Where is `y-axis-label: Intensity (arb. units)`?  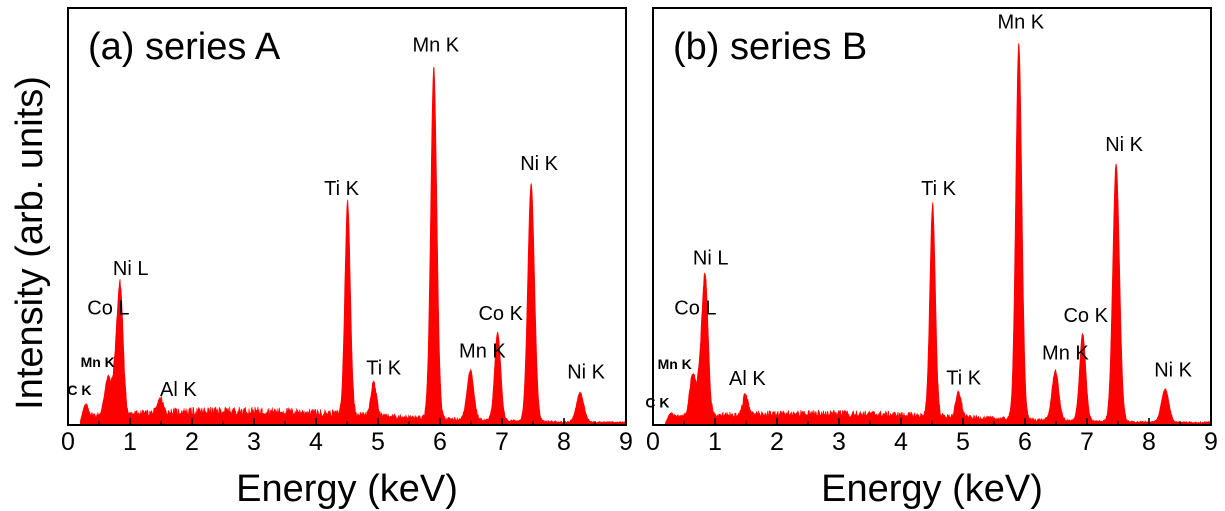
y-axis-label: Intensity (arb. units) is located at coordinates (30, 243).